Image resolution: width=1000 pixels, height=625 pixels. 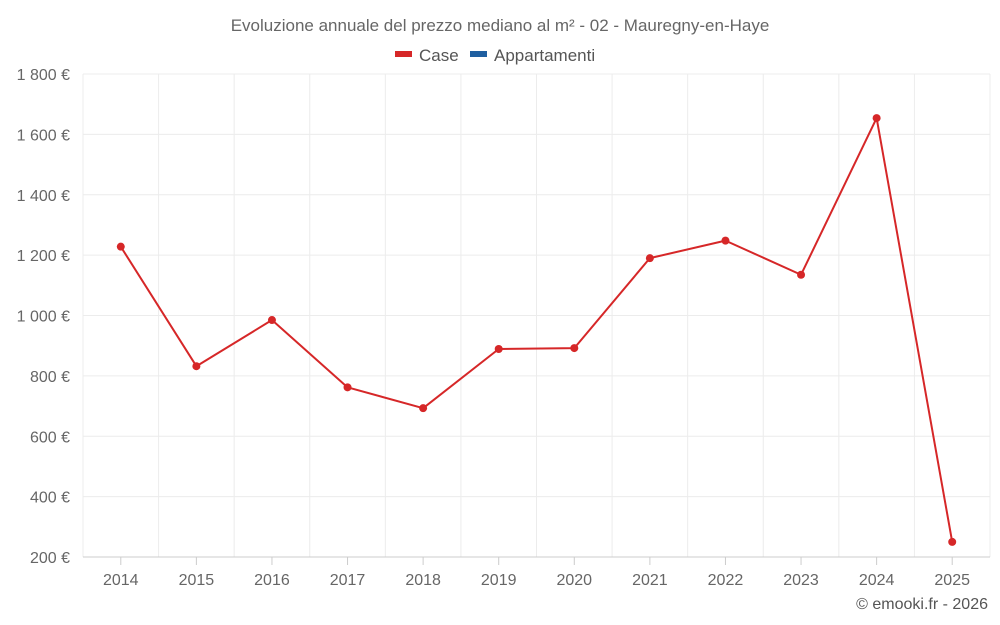 What do you see at coordinates (50, 377) in the screenshot?
I see `y-tick-label: 800 €` at bounding box center [50, 377].